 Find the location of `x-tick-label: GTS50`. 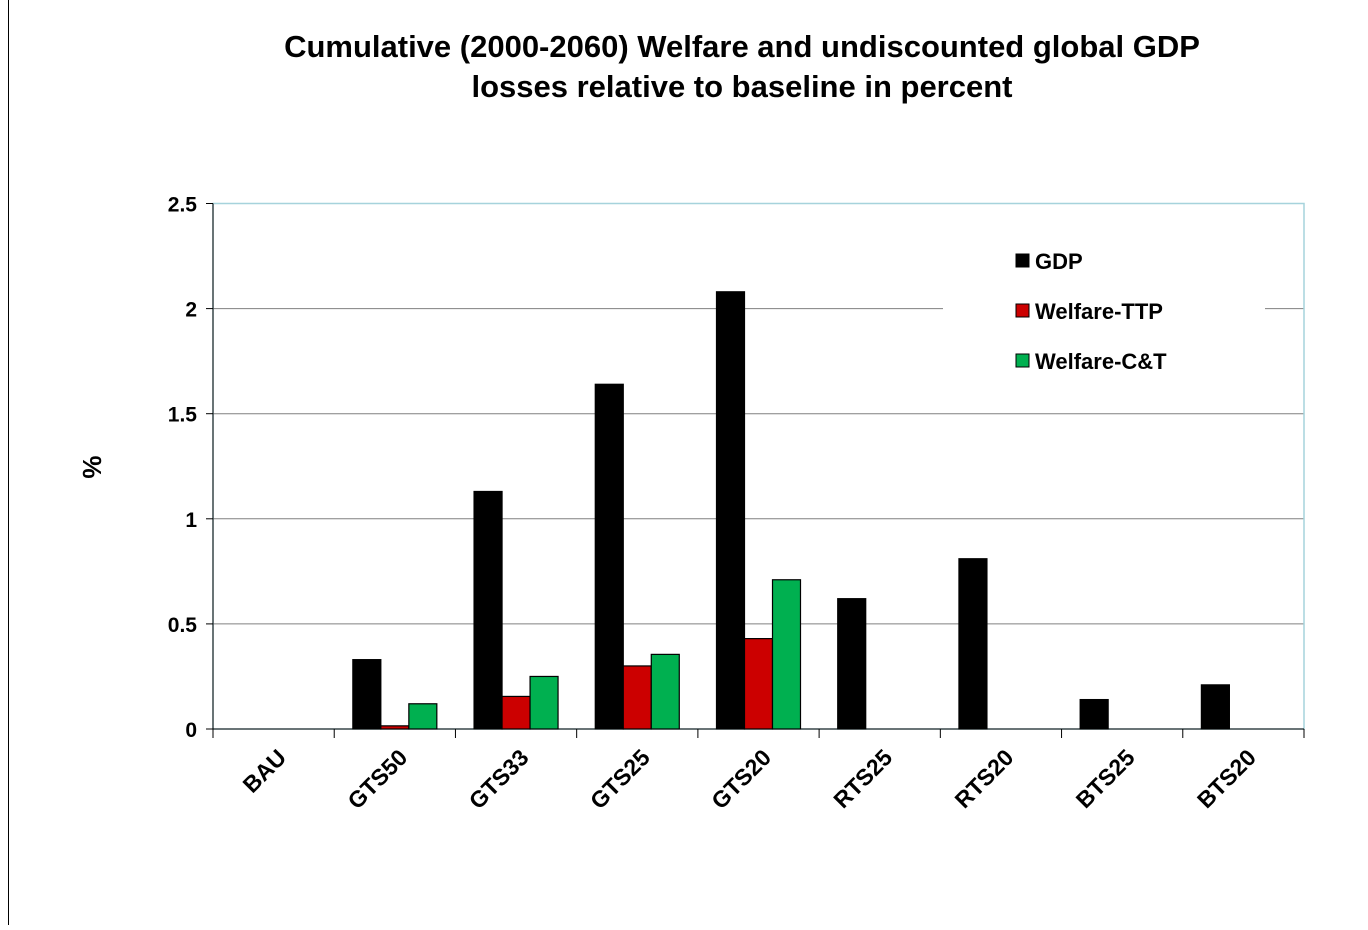

x-tick-label: GTS50 is located at coordinates (377, 779).